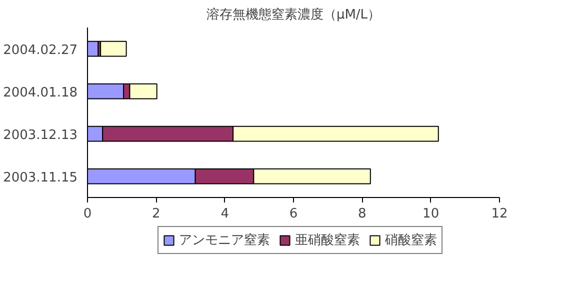 This screenshot has width=582, height=302. What do you see at coordinates (499, 214) in the screenshot?
I see `x-tick-label: 12` at bounding box center [499, 214].